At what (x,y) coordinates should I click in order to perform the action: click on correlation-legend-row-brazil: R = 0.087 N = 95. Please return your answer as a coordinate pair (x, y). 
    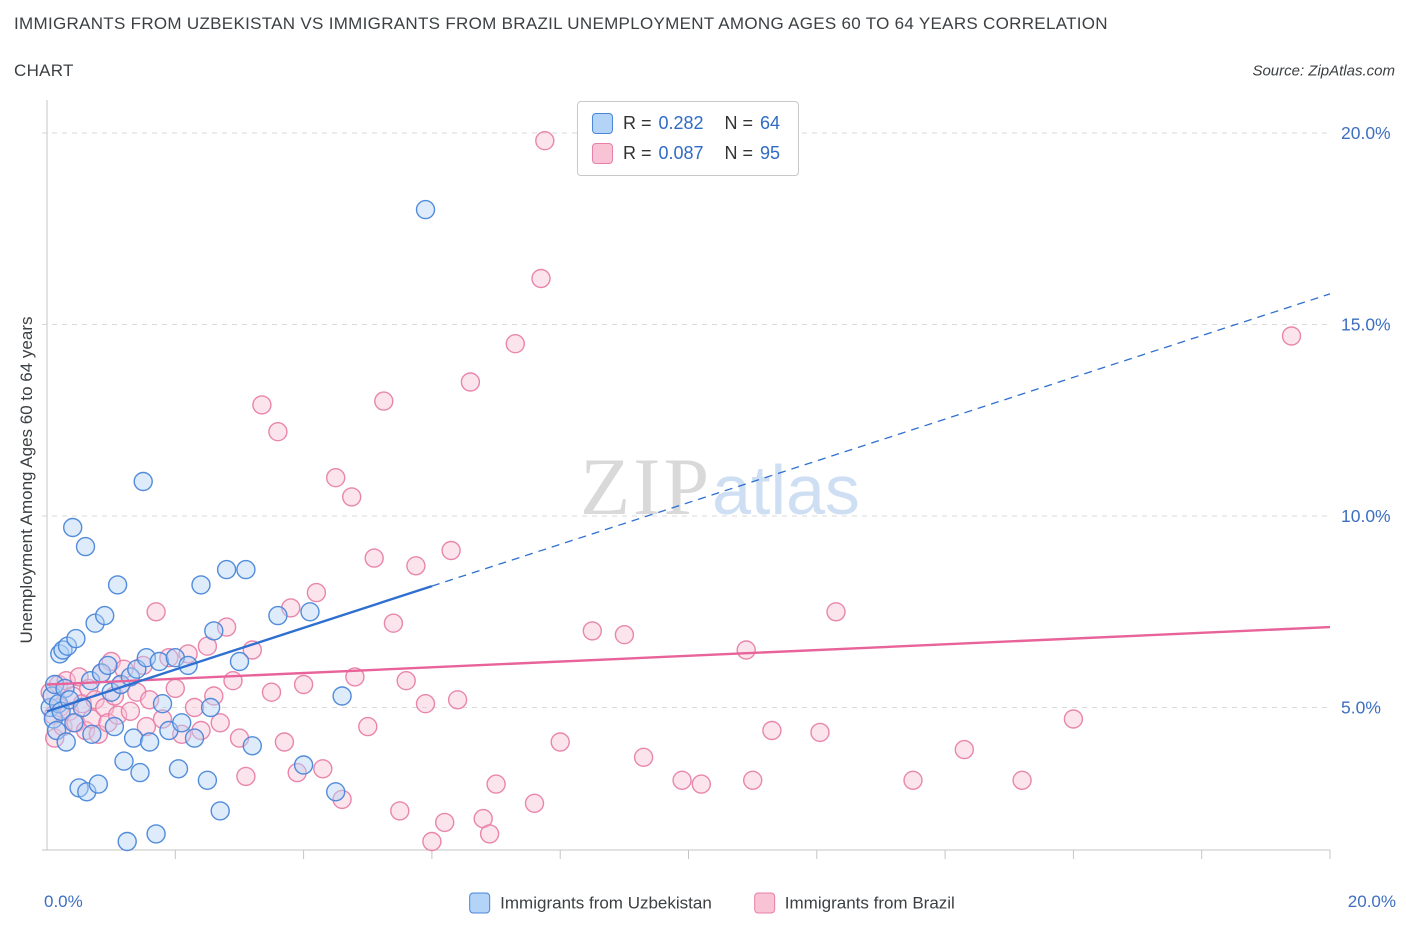
    Looking at the image, I should click on (685, 153).